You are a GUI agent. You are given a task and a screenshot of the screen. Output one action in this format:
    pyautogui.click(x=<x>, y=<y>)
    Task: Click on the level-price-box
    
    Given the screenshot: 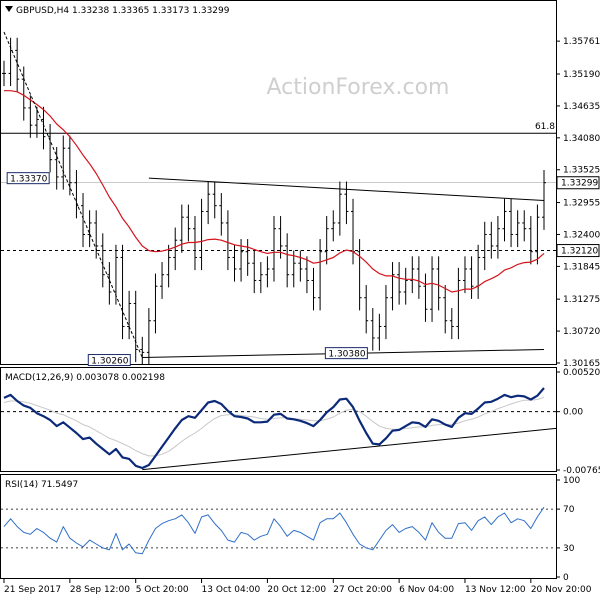 What is the action you would take?
    pyautogui.click(x=578, y=251)
    